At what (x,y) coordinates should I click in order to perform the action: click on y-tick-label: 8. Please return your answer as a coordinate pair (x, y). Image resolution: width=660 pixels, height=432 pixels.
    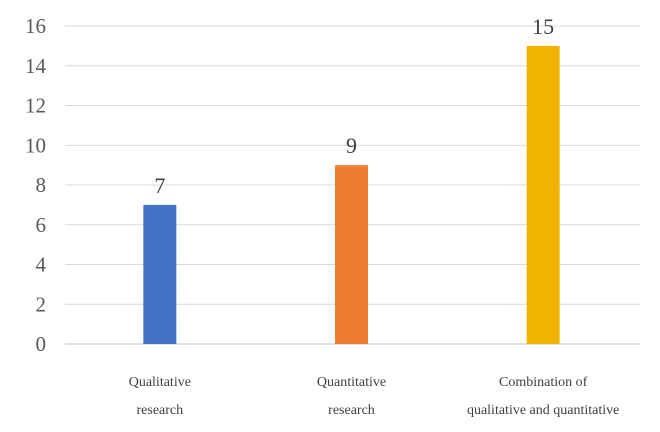
    Looking at the image, I should click on (41, 185).